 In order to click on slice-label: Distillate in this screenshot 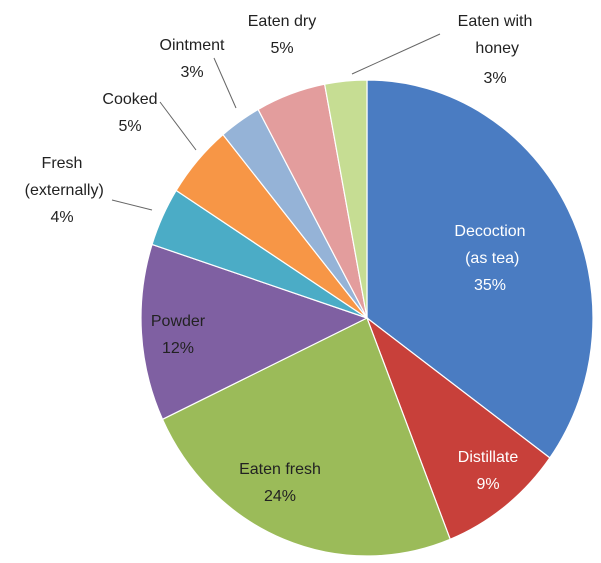, I will do `click(488, 457)`.